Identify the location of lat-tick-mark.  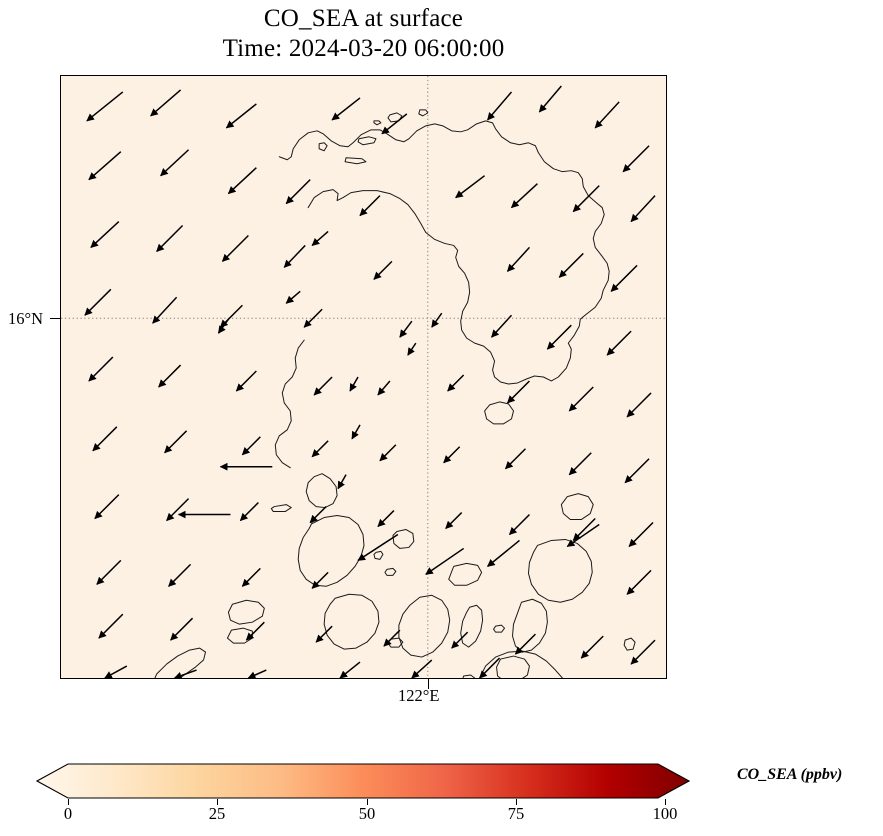
(55, 318).